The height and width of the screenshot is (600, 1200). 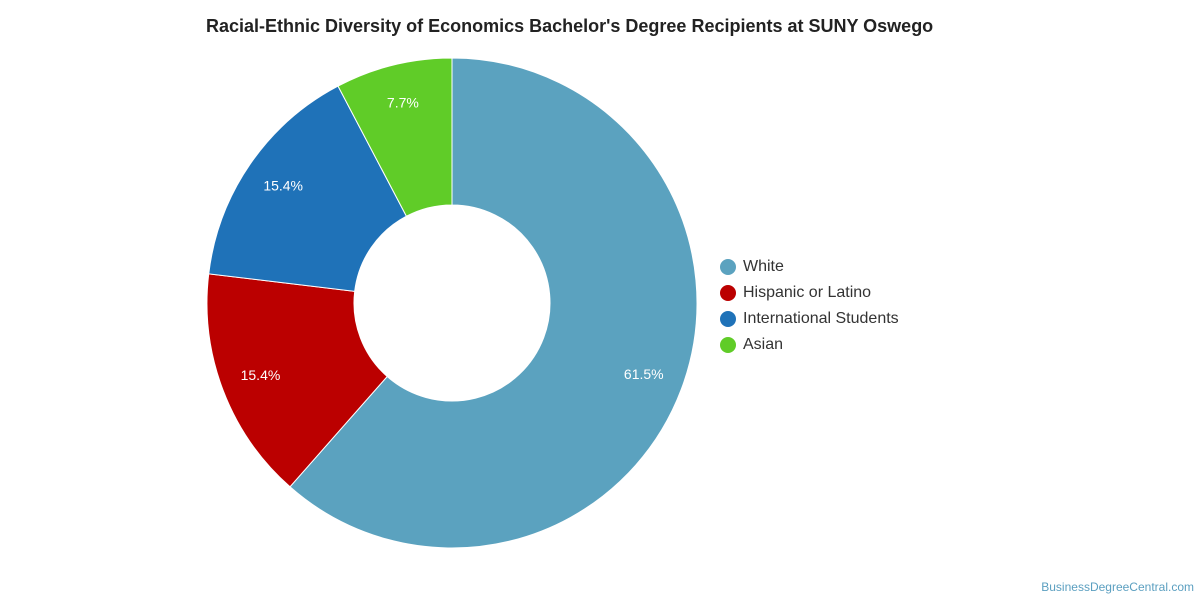 I want to click on slice-label-white: 61.5%, so click(x=644, y=374).